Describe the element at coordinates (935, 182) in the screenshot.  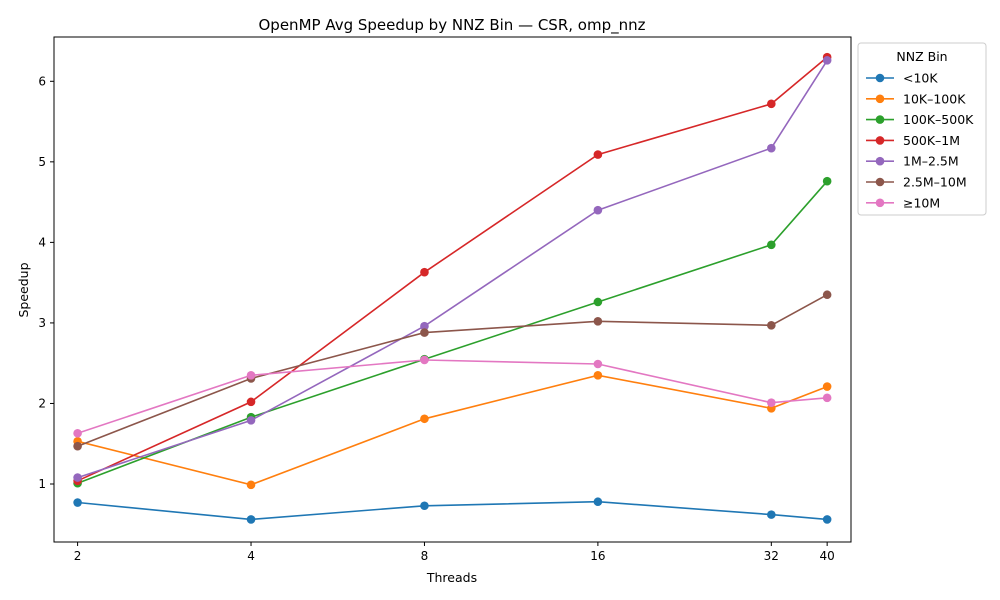
I see `legend-label: 2.5M–10M` at that location.